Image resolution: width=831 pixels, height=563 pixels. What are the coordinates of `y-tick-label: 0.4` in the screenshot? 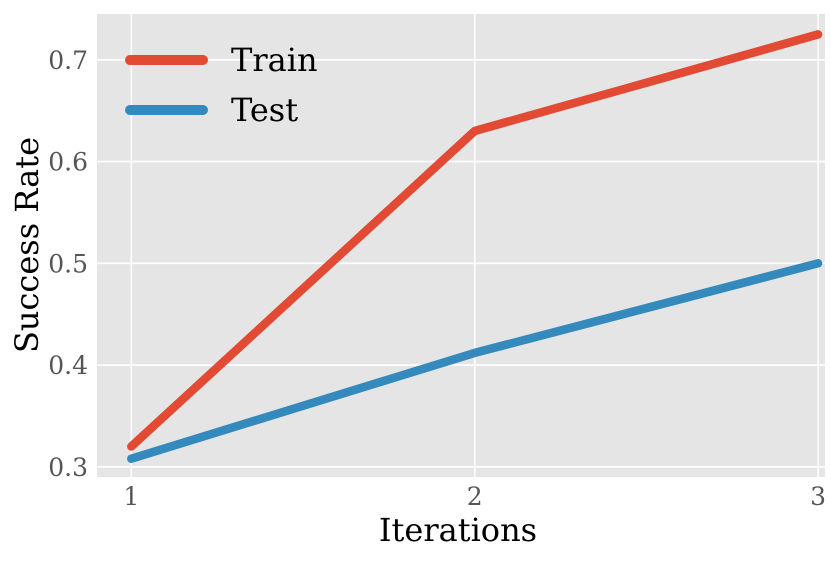 It's located at (68, 365).